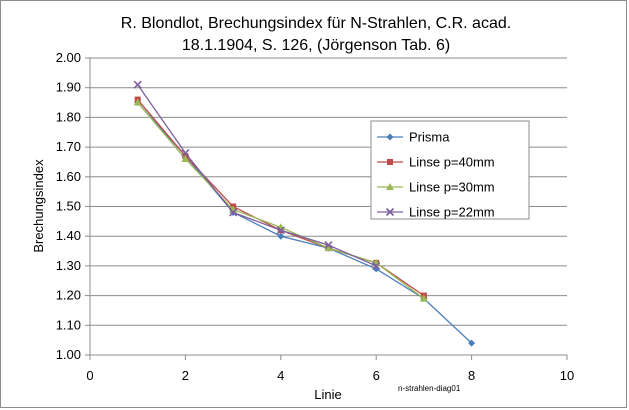 The image size is (629, 410). I want to click on diagram-id-note: n-strahlen-diag01, so click(429, 388).